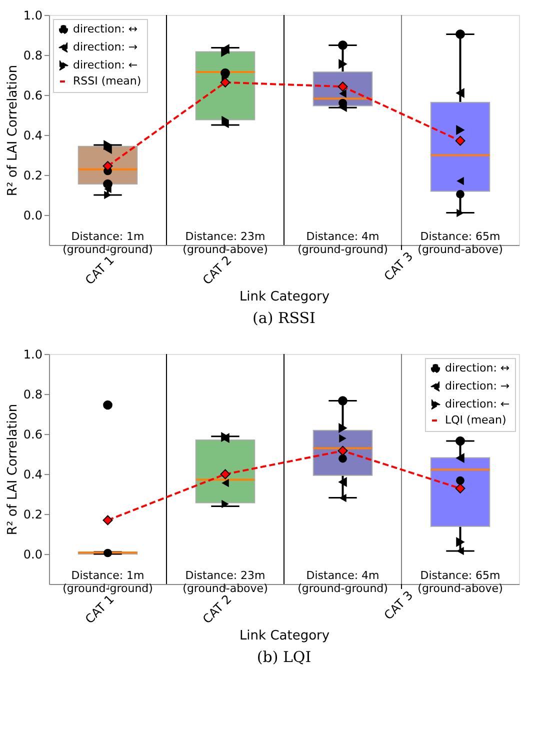 This screenshot has height=751, width=556. I want to click on text: (a) RSSI, so click(284, 318).